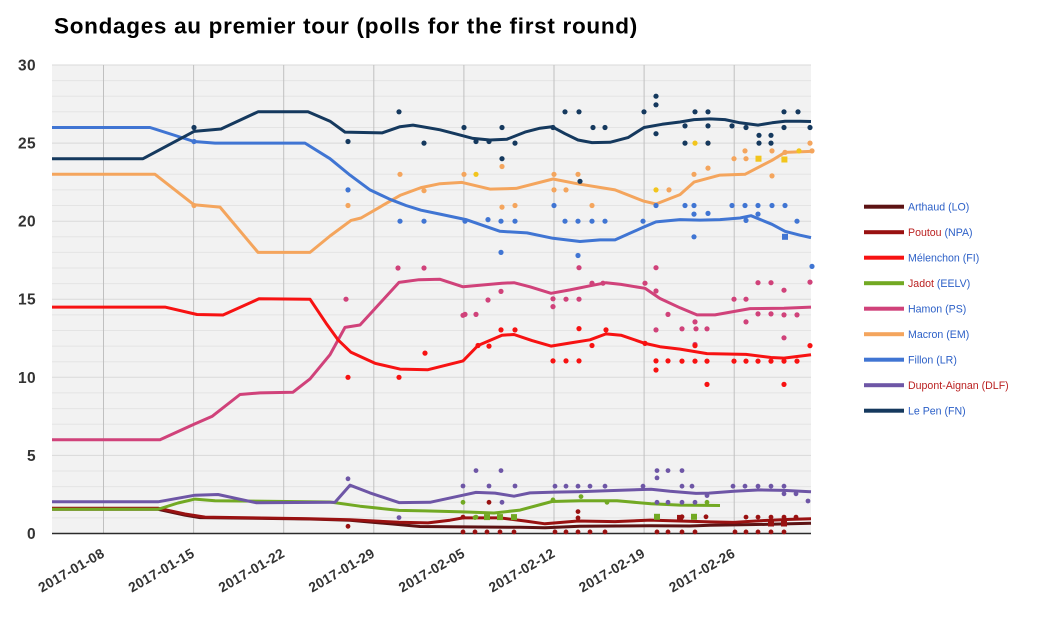  Describe the element at coordinates (932, 361) in the screenshot. I see `svg-text: Fillon (LR)` at that location.